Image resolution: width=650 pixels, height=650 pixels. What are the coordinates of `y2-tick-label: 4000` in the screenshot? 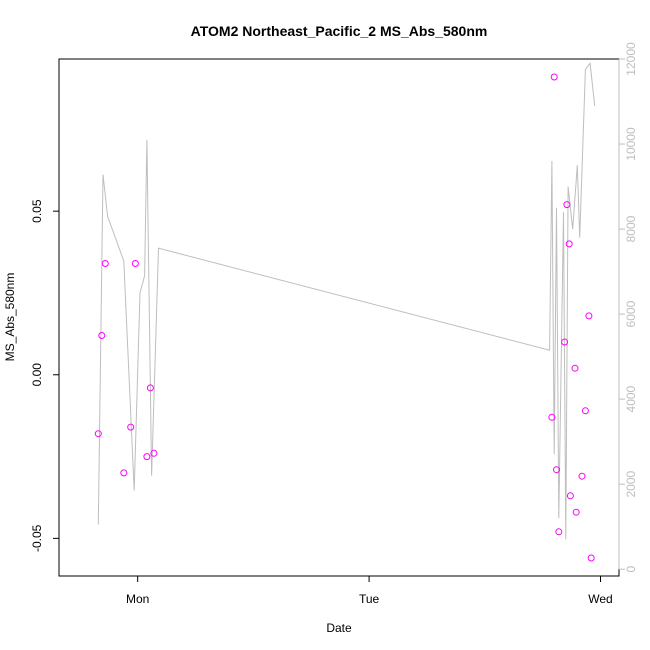 It's located at (631, 398).